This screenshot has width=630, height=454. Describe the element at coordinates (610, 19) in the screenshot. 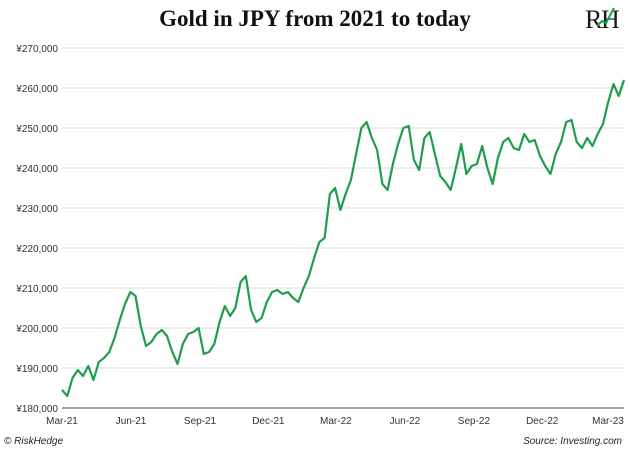

I see `svg-text: H` at that location.